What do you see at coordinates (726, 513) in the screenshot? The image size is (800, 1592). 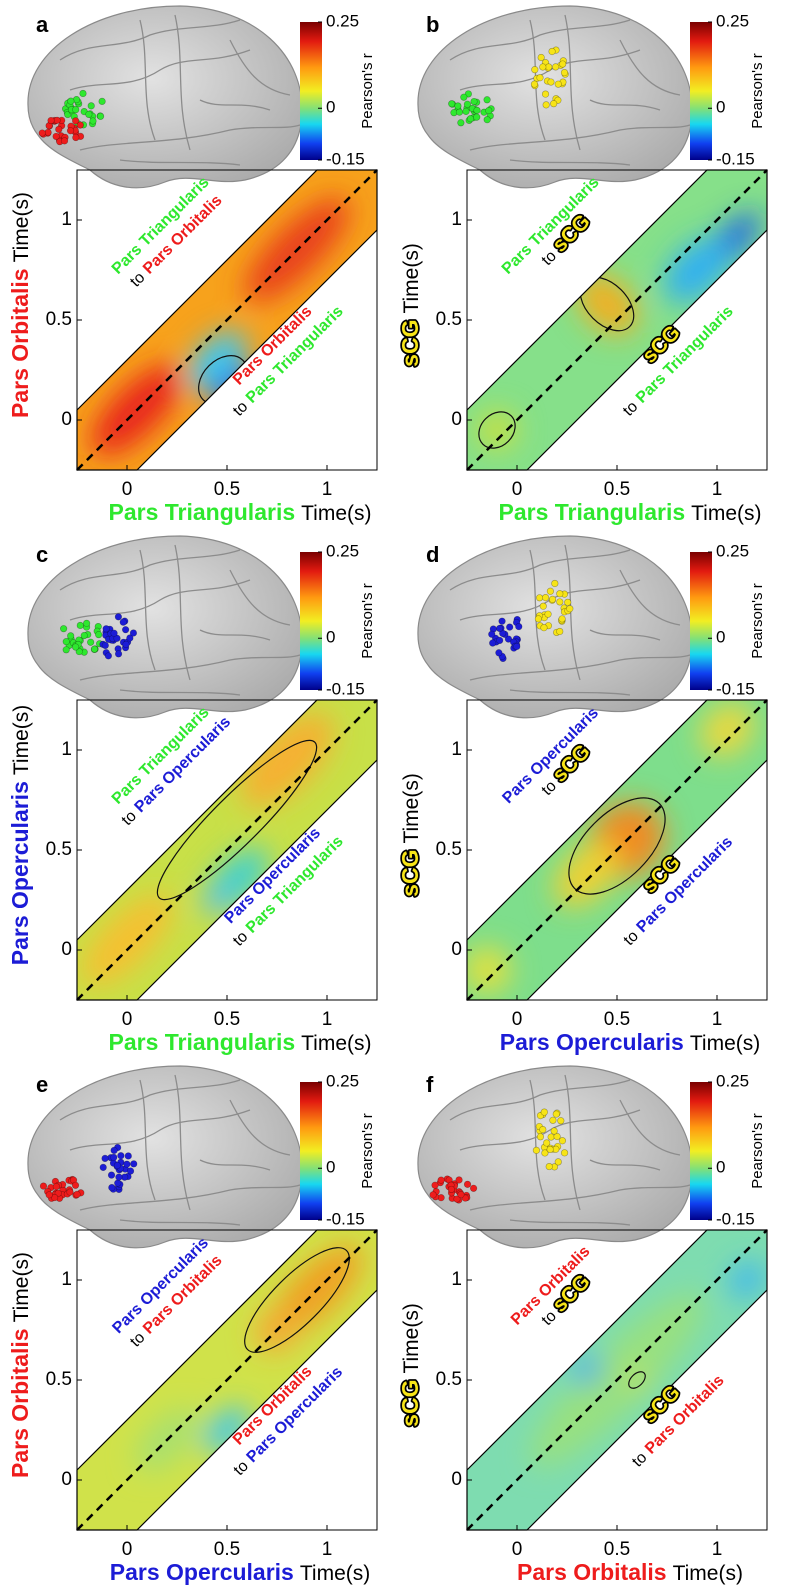 I see `x-axis-unit: Time(s)` at bounding box center [726, 513].